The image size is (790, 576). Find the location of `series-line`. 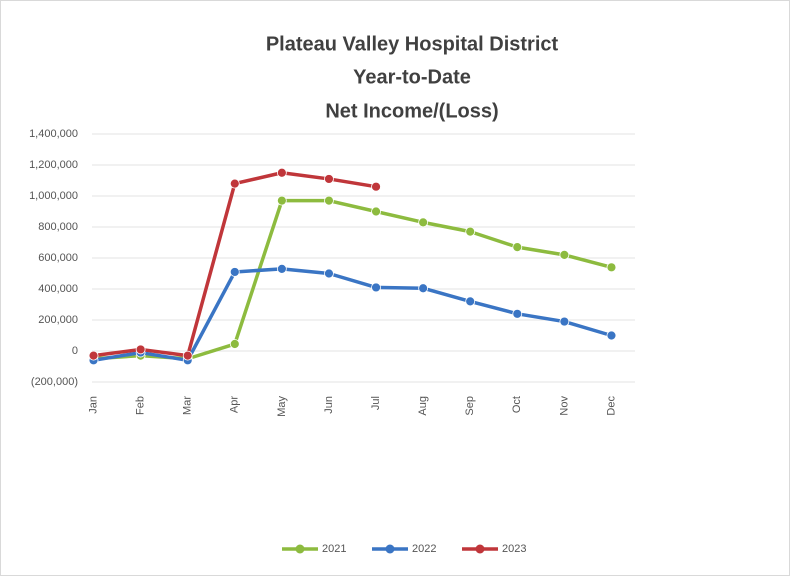

series-line is located at coordinates (352, 315).